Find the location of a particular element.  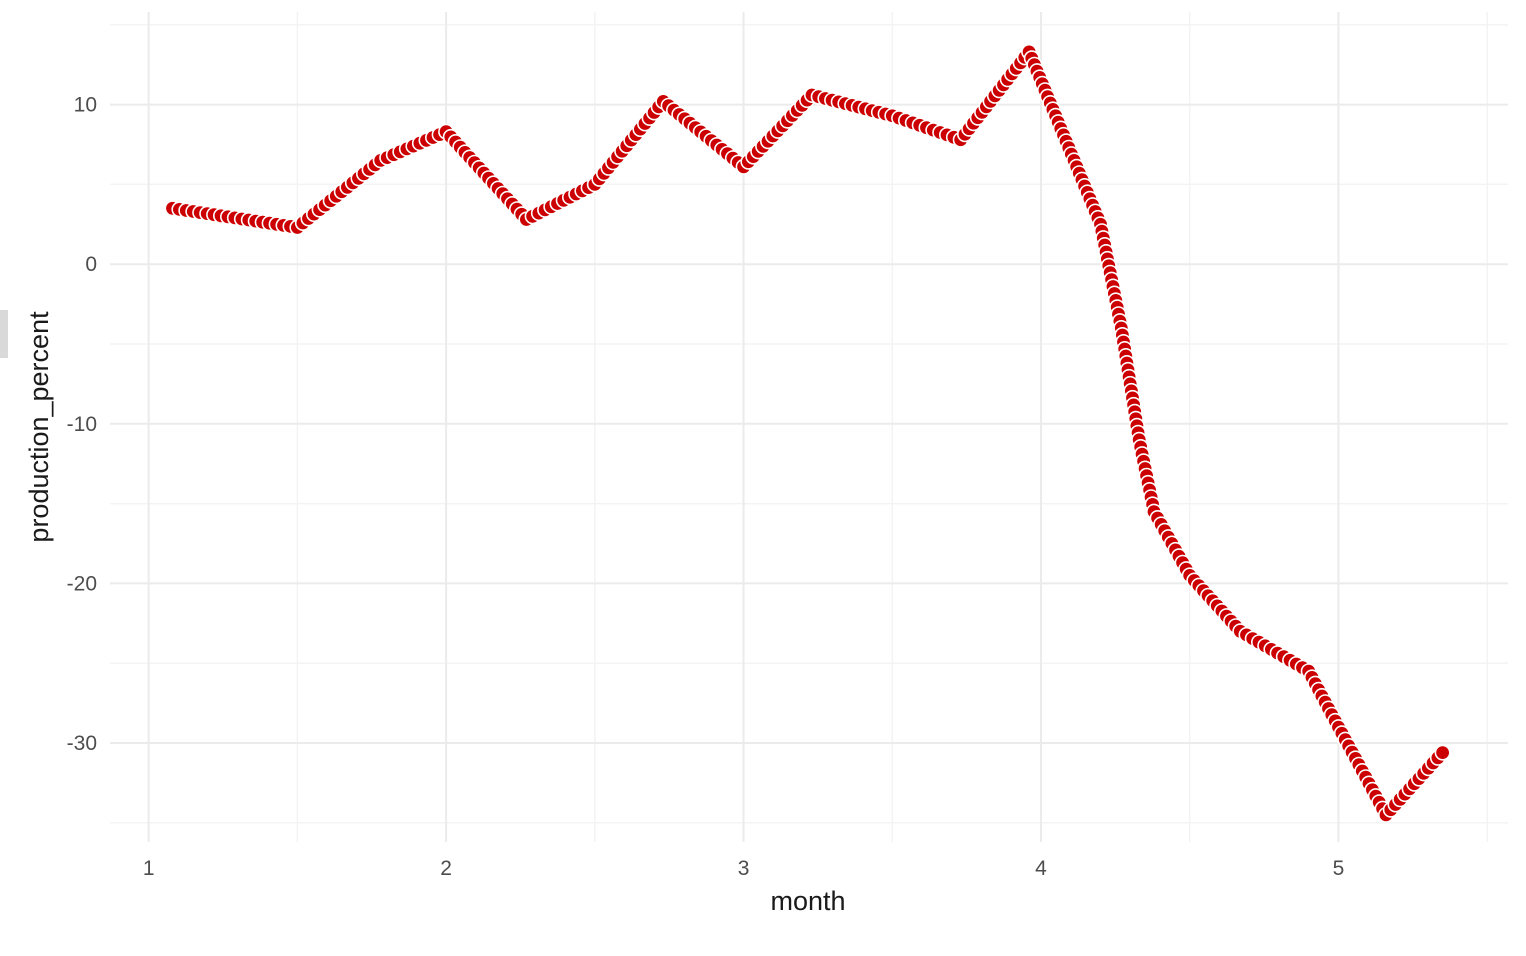

y-tick-label: 10 is located at coordinates (85, 105).